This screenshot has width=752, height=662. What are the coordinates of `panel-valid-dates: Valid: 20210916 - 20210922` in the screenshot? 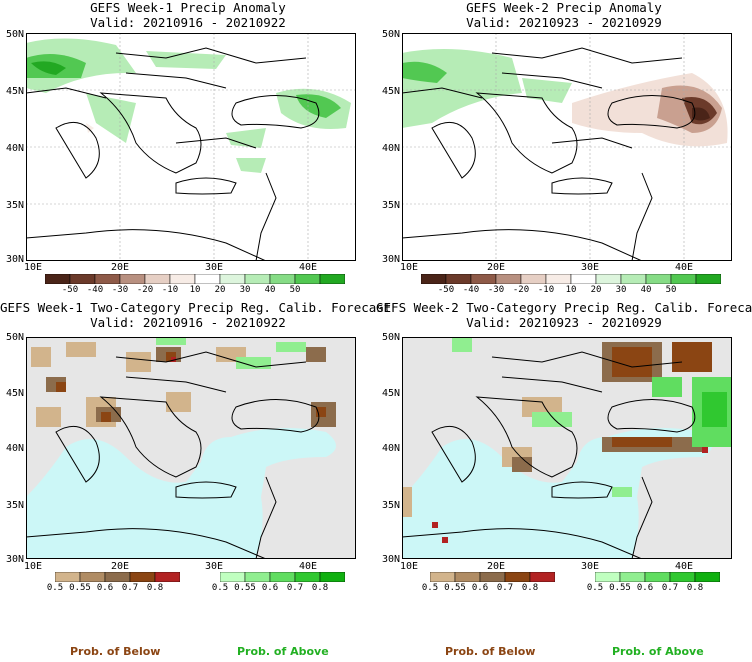 It's located at (188, 22).